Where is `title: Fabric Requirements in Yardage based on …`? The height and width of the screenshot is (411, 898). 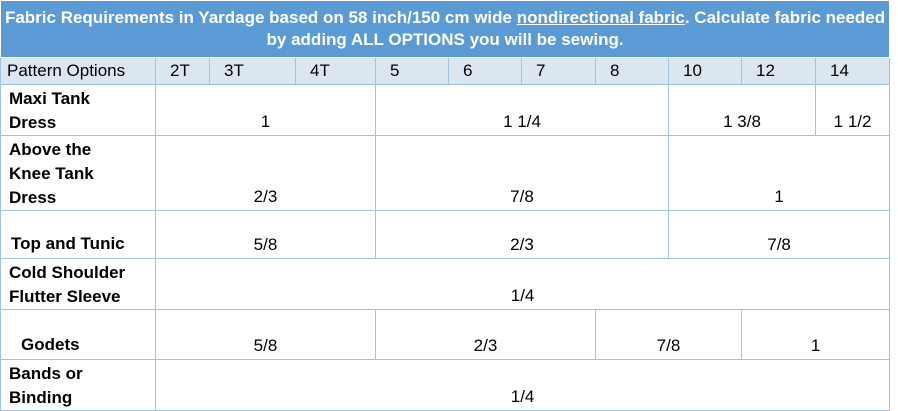
title: Fabric Requirements in Yardage based on … is located at coordinates (445, 29).